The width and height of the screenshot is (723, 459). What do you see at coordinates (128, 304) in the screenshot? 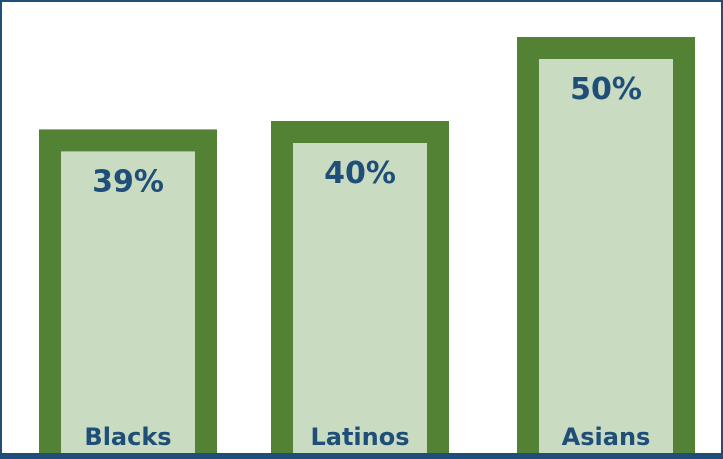
I see `bar-blacks-fill` at bounding box center [128, 304].